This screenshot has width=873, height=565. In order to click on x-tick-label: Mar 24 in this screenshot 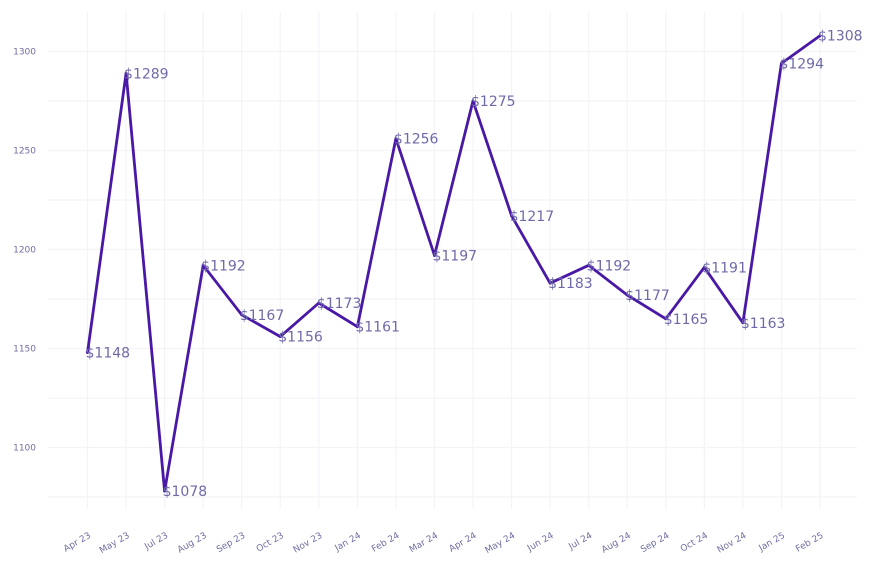, I will do `click(424, 543)`.